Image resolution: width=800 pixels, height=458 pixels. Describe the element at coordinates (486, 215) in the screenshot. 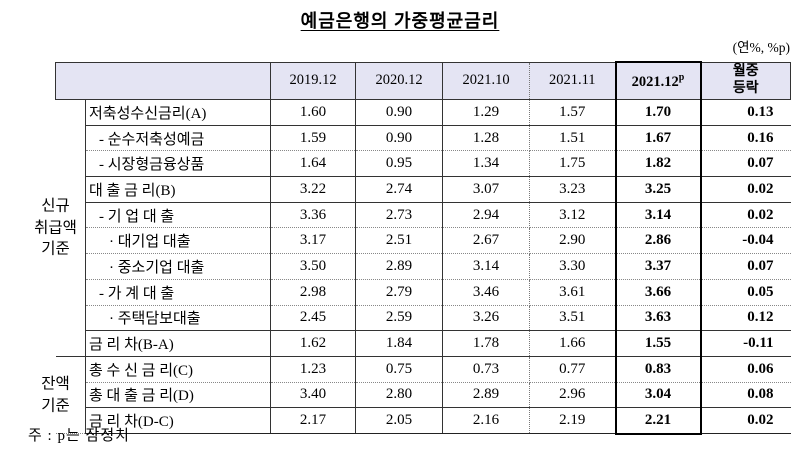

I see `value-cell: 2.94` at that location.